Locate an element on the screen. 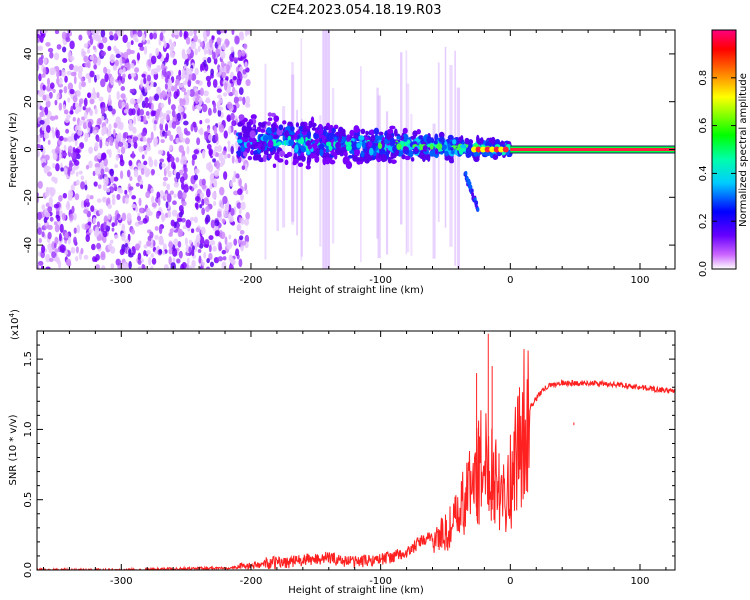 The height and width of the screenshot is (600, 750). x-tick-label: -200 is located at coordinates (251, 280).